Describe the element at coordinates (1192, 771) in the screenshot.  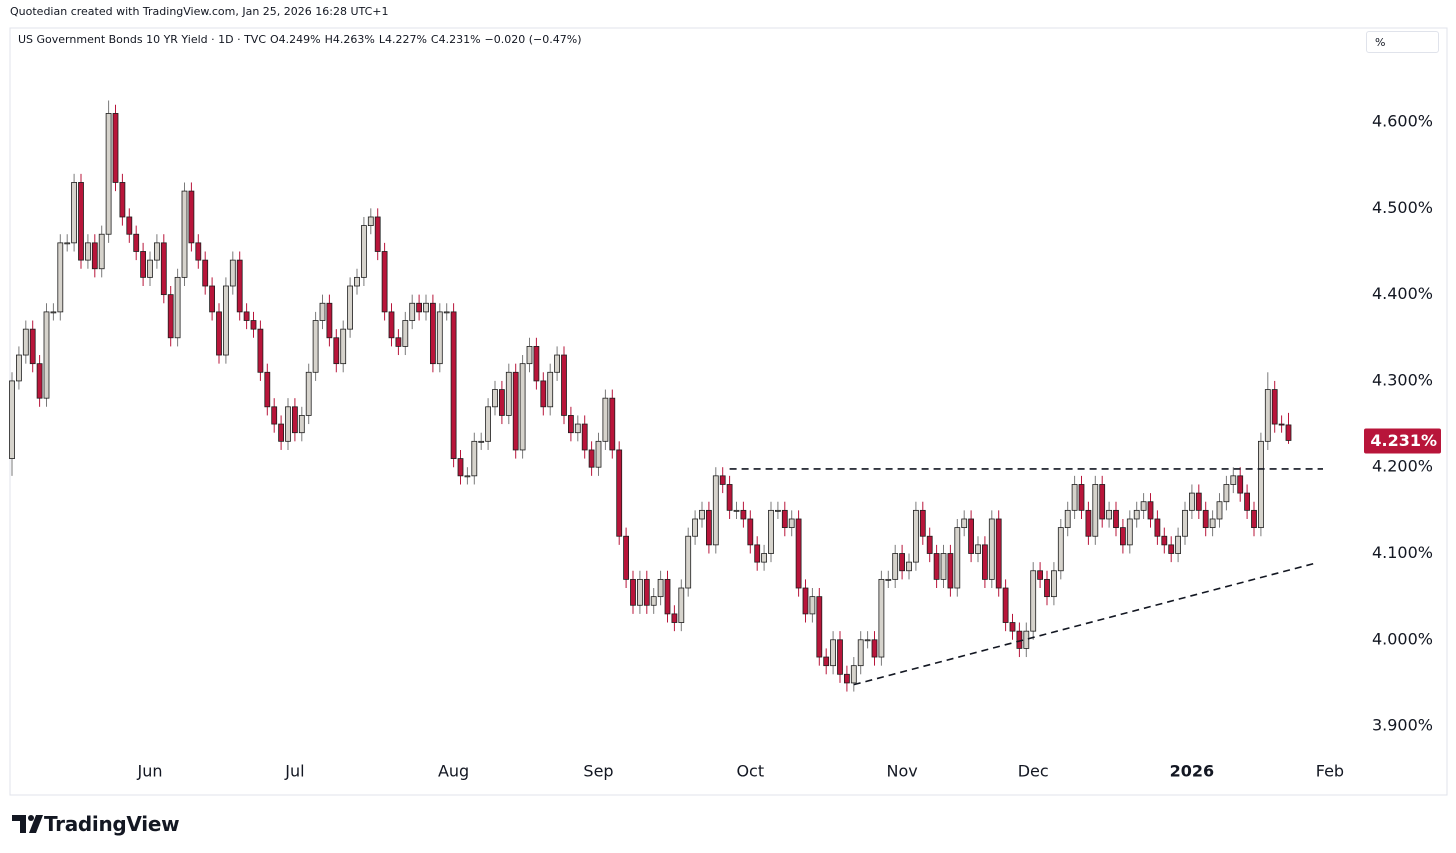
I see `x-tick-label: 2026` at that location.